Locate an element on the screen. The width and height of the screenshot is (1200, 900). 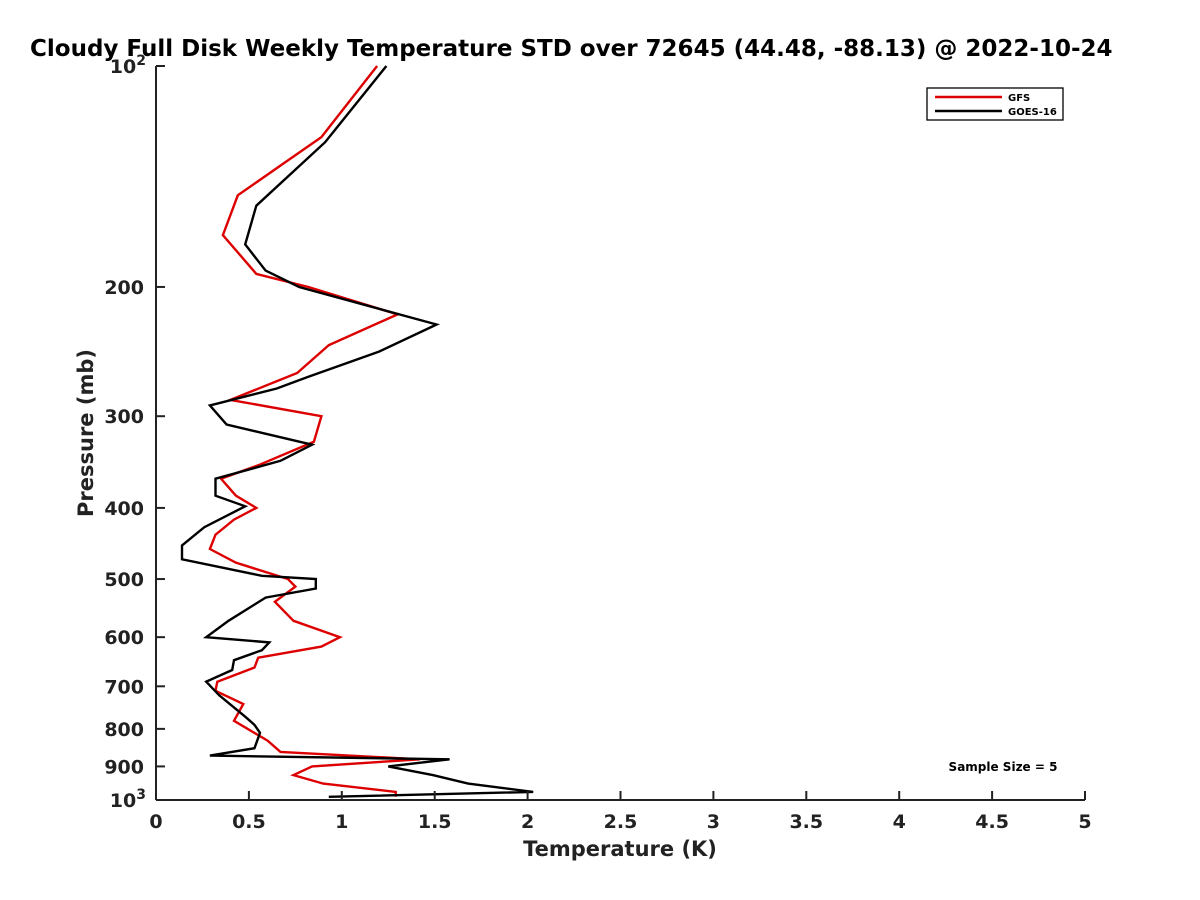
y-tick-label: 500 is located at coordinates (124, 580).